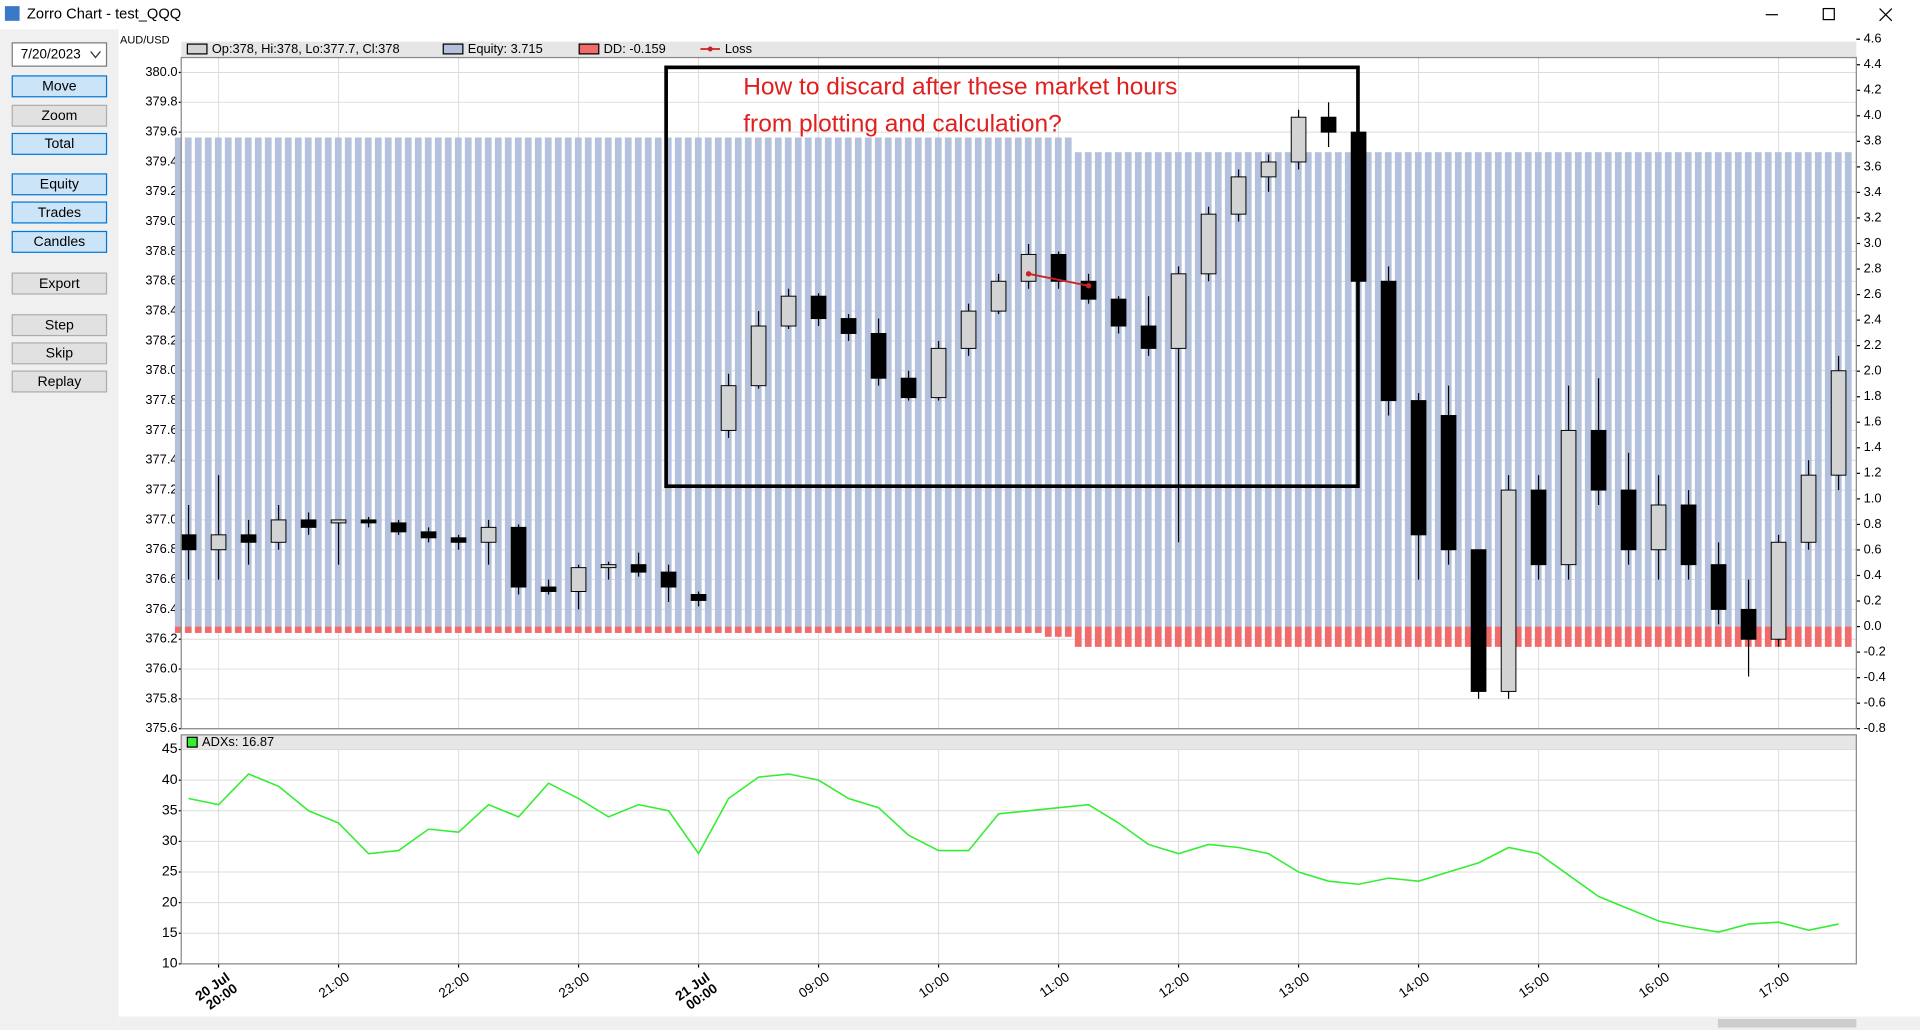  What do you see at coordinates (161, 727) in the screenshot?
I see `y-tick-label: 375.6` at bounding box center [161, 727].